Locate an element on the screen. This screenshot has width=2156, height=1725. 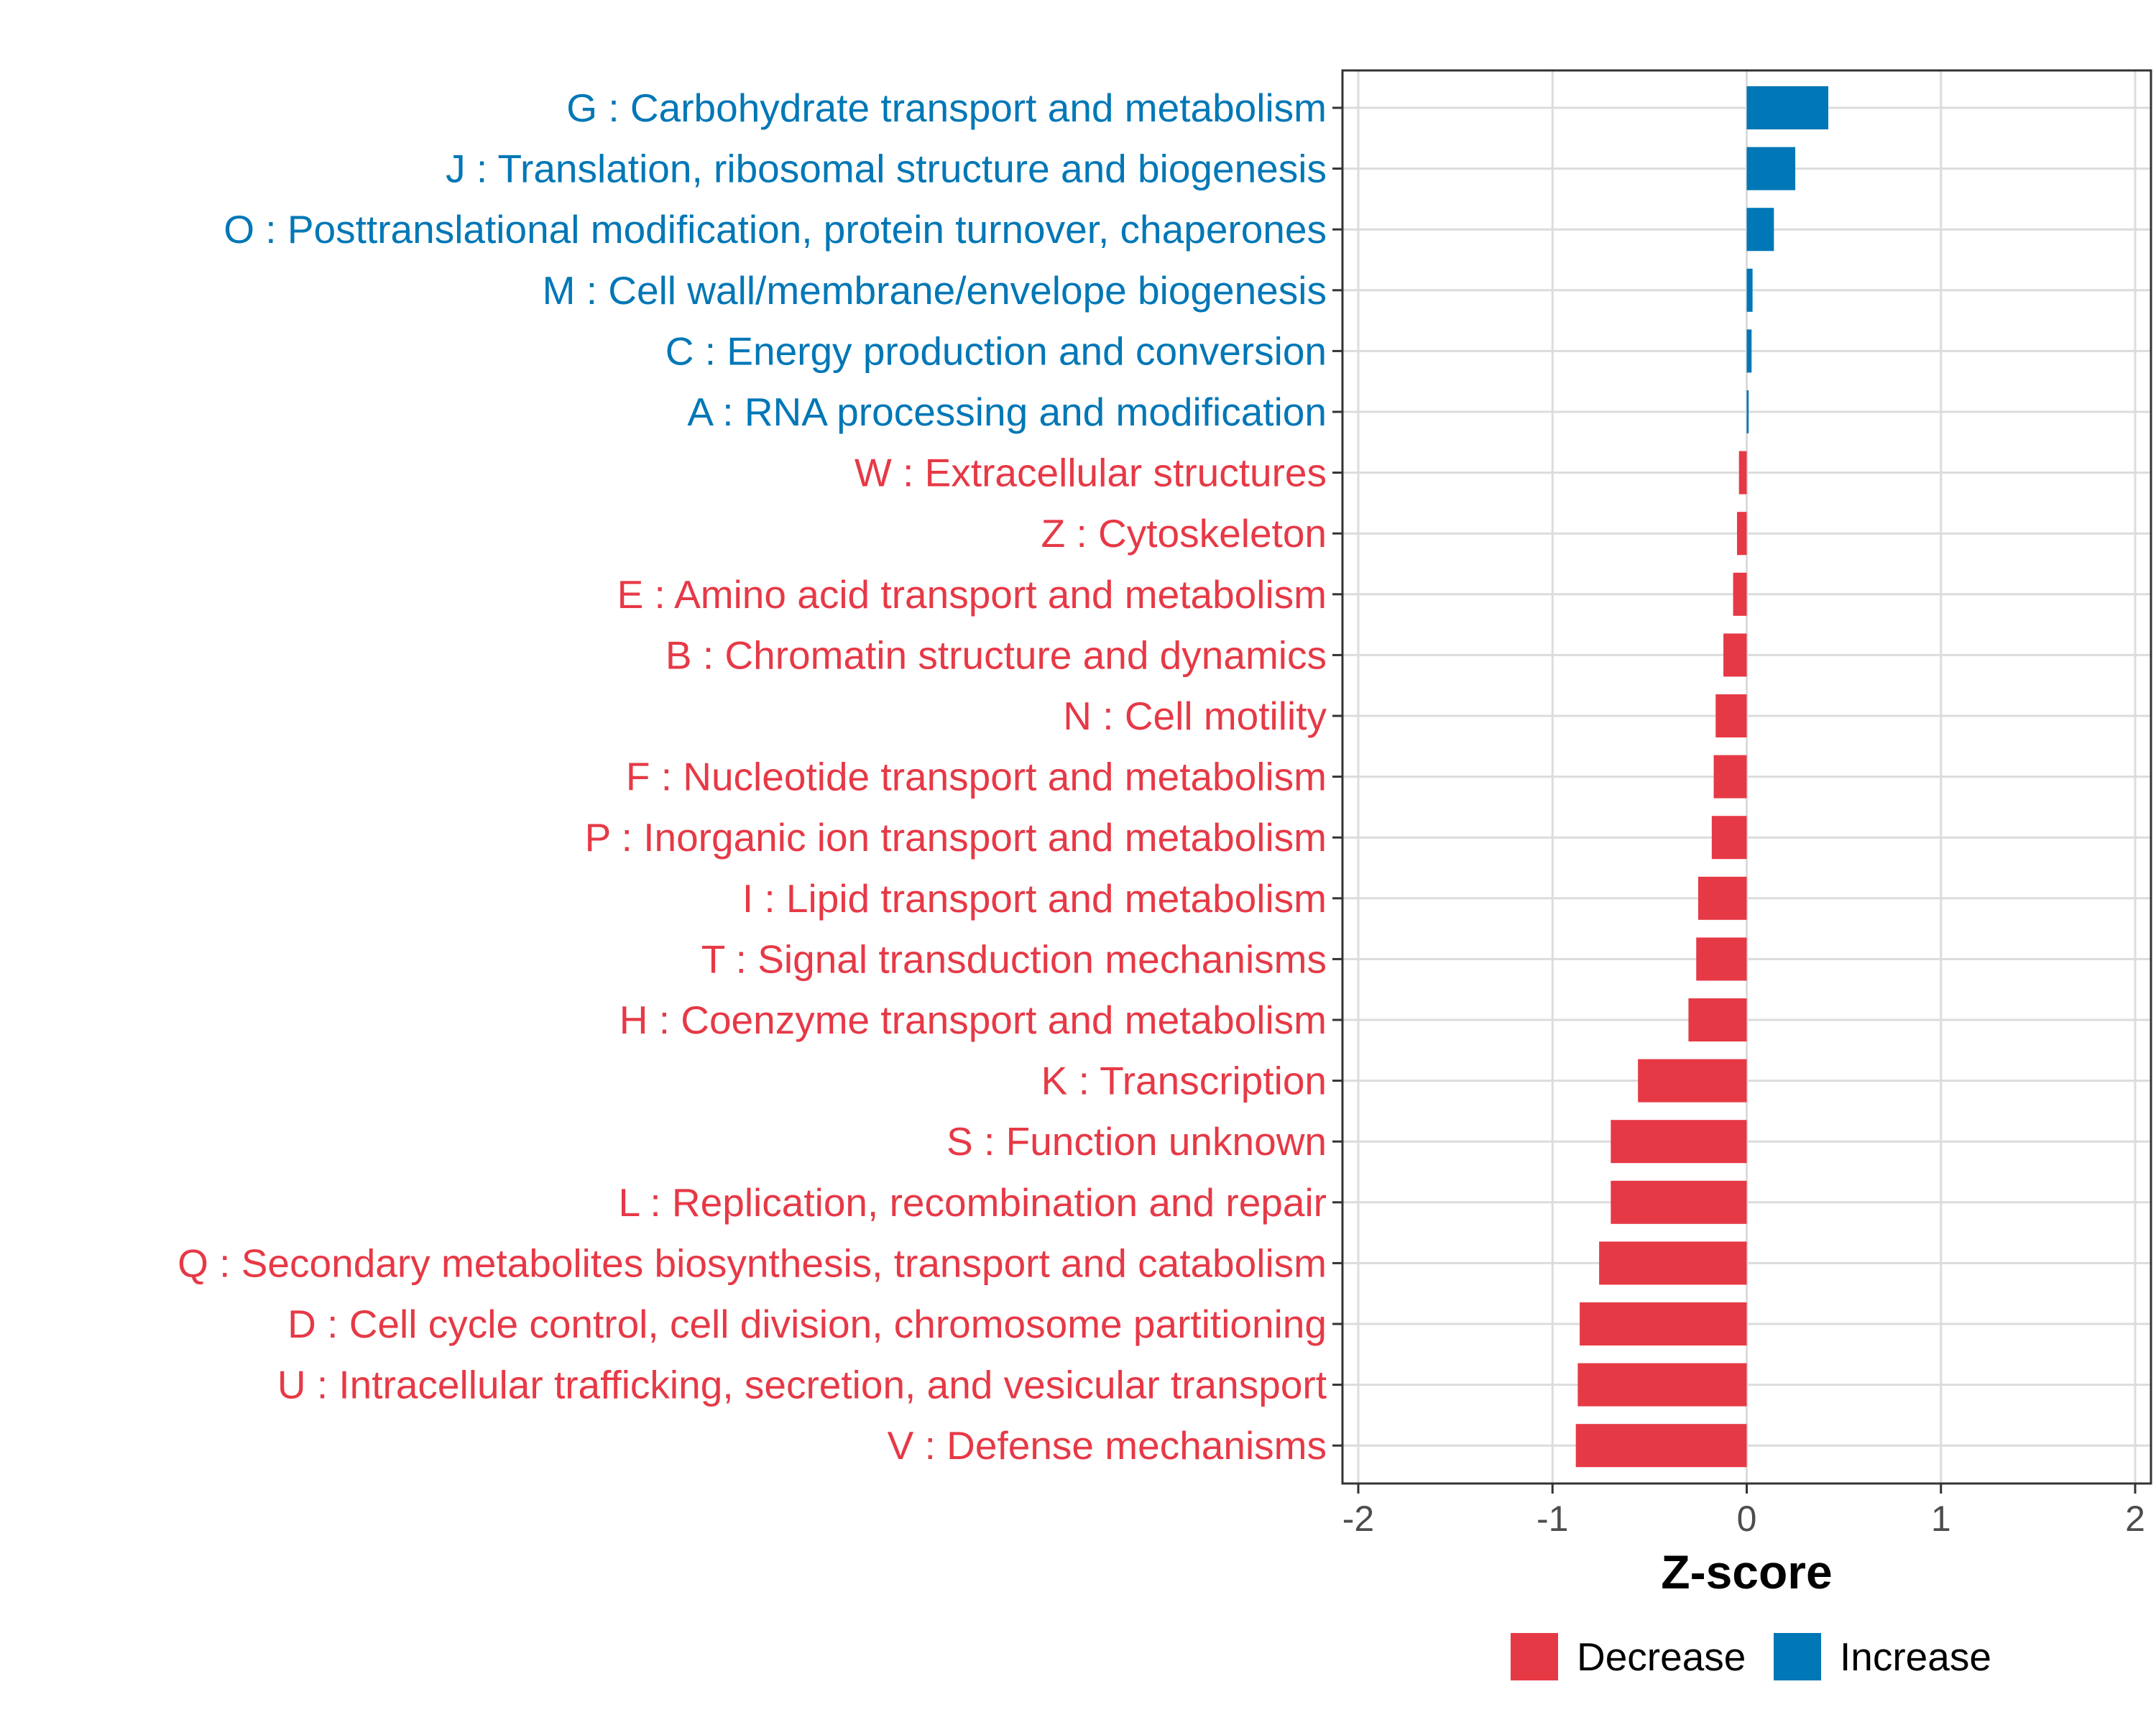
category-label: N : Cell motility is located at coordinates (1195, 716).